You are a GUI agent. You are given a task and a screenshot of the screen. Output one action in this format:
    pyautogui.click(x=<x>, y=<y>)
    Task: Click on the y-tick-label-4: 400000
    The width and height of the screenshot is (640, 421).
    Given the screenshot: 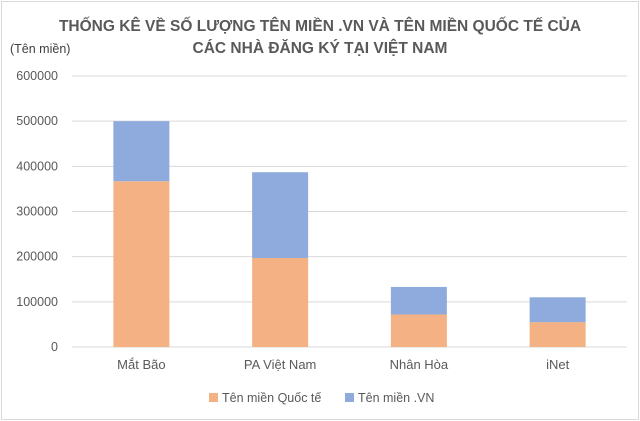 What is the action you would take?
    pyautogui.click(x=37, y=166)
    